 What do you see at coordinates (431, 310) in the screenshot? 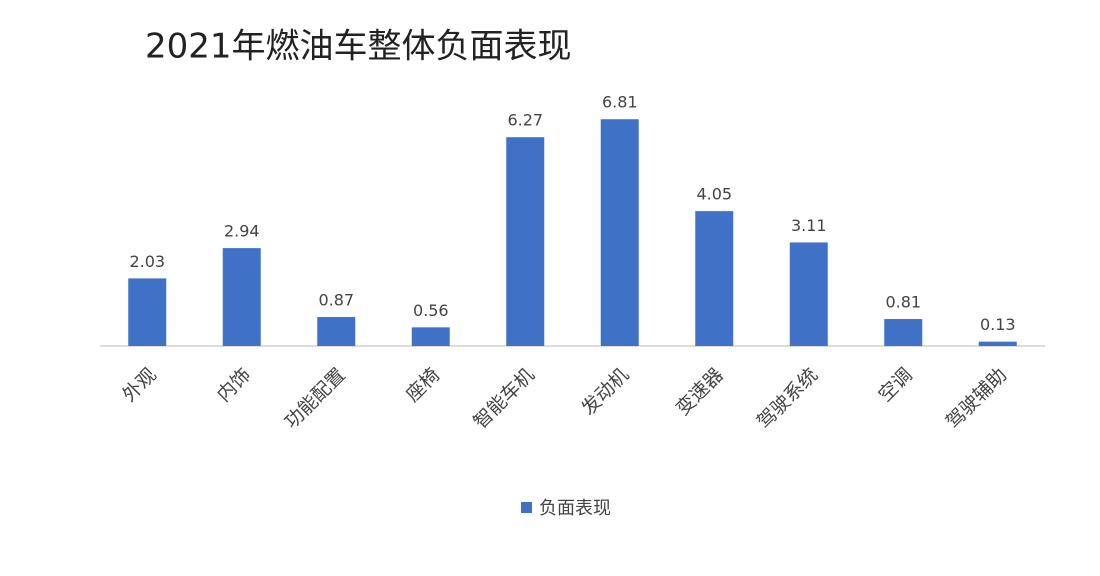
I see `data-label: 0.56` at bounding box center [431, 310].